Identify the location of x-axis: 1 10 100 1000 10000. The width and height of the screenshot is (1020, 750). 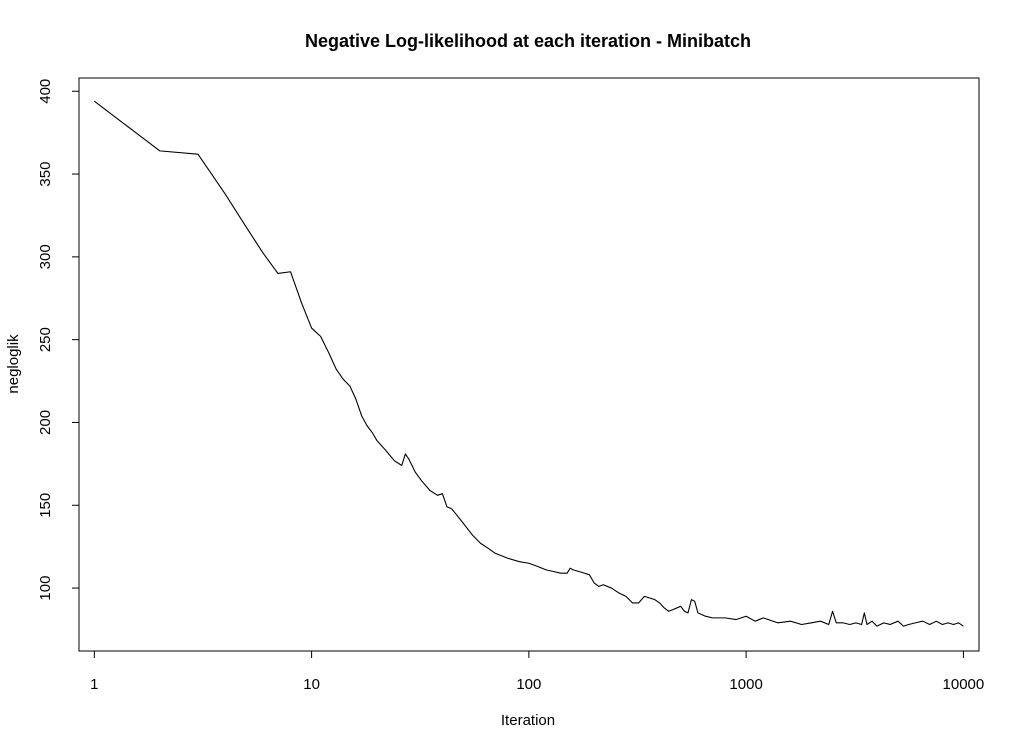
(537, 671).